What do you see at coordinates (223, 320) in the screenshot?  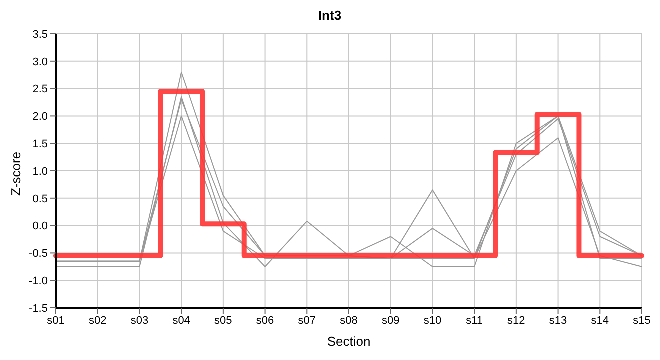 I see `x-tick-label: s05` at bounding box center [223, 320].